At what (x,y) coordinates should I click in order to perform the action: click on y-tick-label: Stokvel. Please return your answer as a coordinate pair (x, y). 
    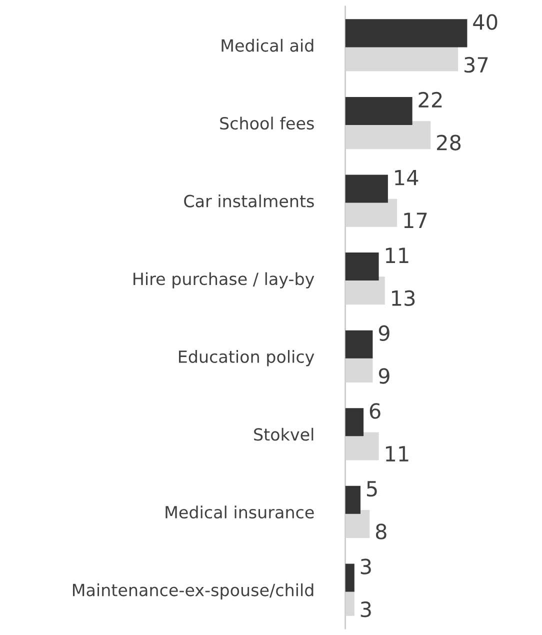
    Looking at the image, I should click on (284, 434).